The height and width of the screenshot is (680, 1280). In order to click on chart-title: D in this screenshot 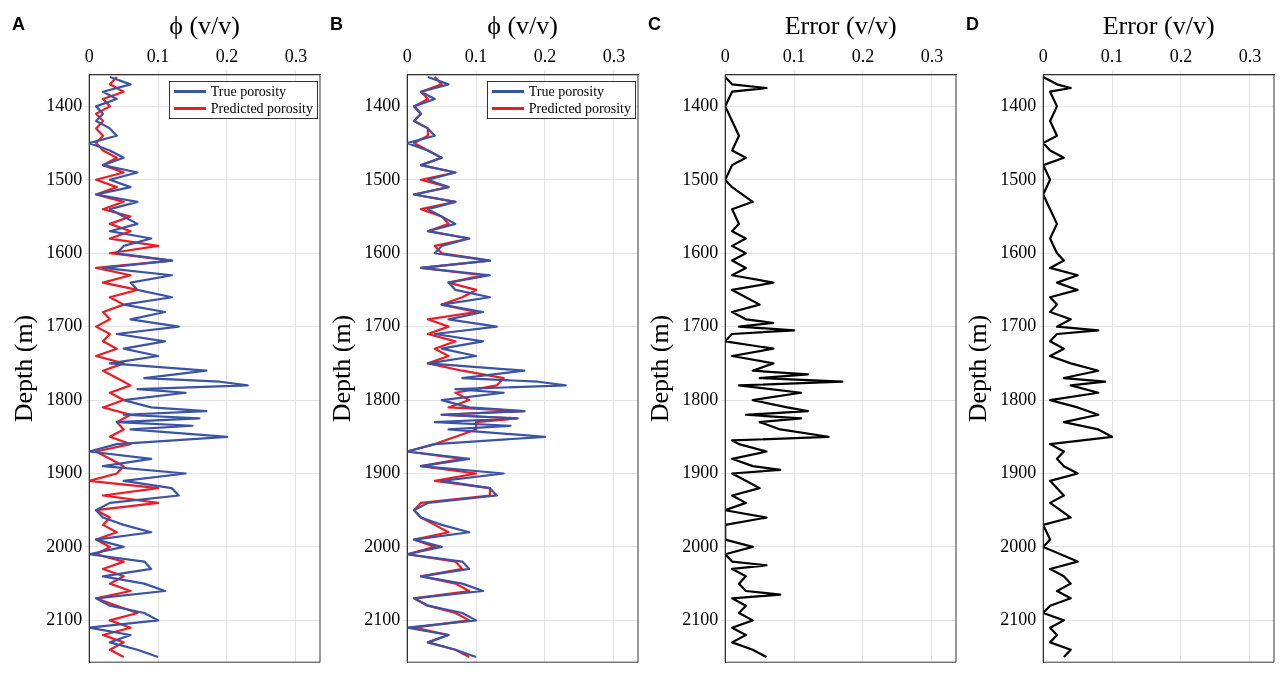, I will do `click(972, 24)`.